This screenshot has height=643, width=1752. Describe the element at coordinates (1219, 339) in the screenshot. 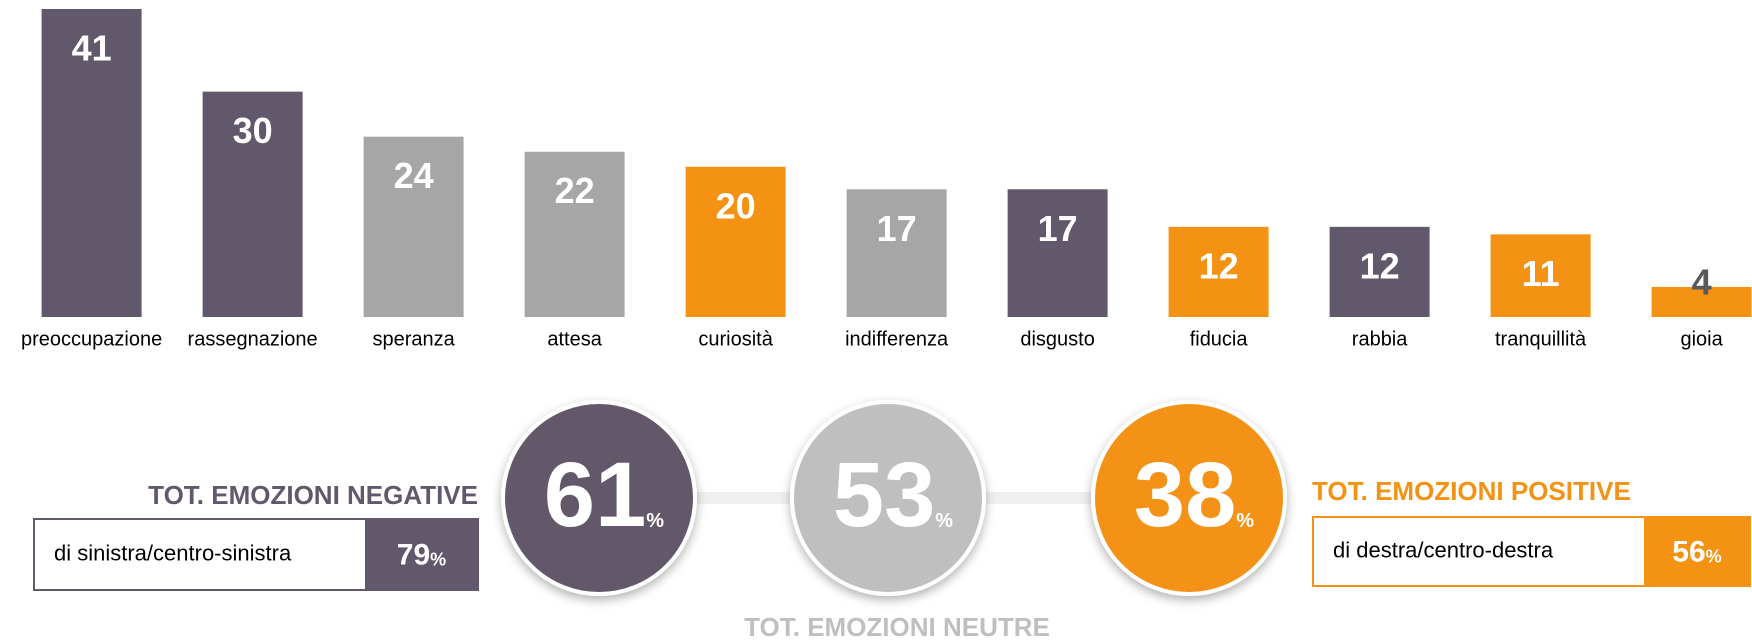

I see `category-label: fiducia` at that location.